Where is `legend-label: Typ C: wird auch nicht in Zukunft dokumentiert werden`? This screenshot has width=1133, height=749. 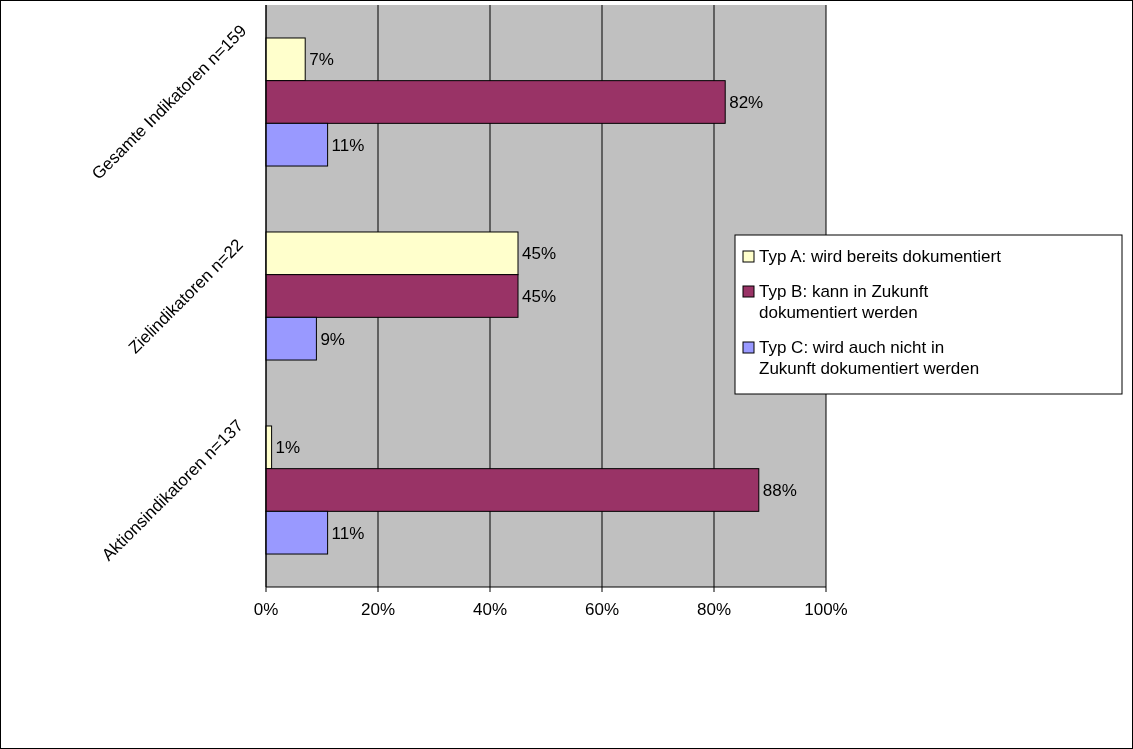 legend-label: Typ C: wird auch nicht in Zukunft dokumentiert werden is located at coordinates (869, 358).